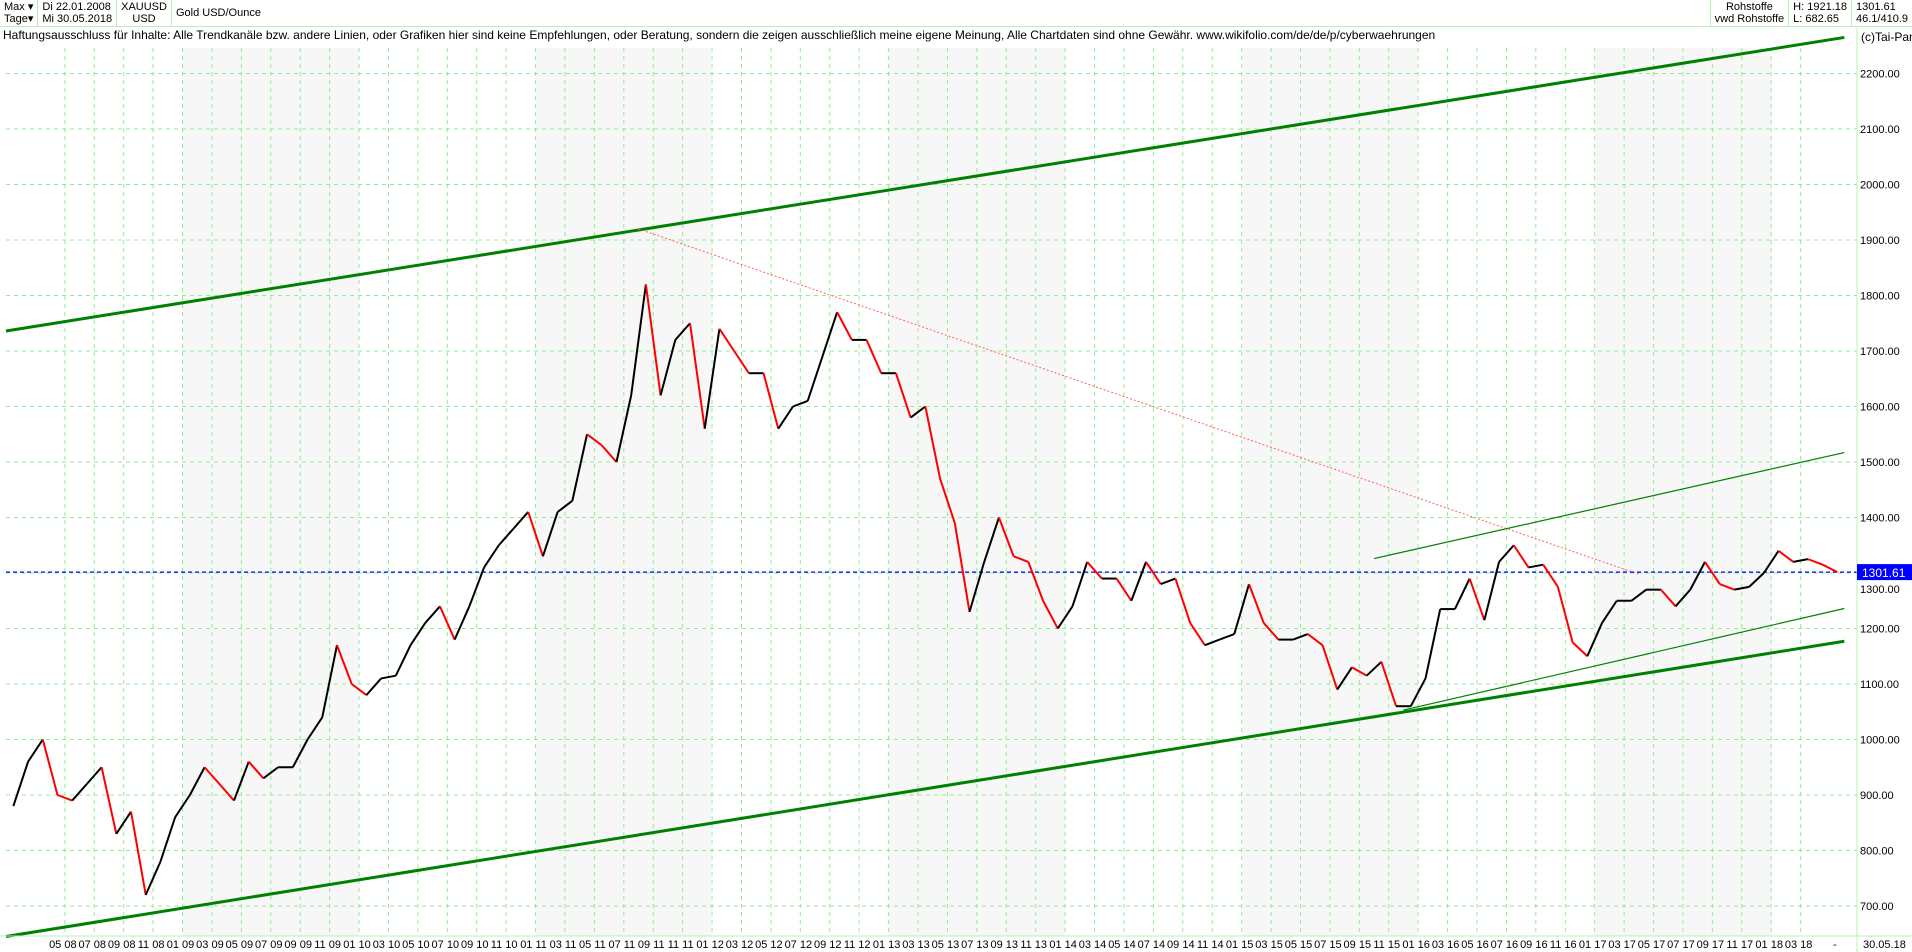 The image size is (1912, 952). I want to click on x-tick-label: 05 16, so click(1475, 945).